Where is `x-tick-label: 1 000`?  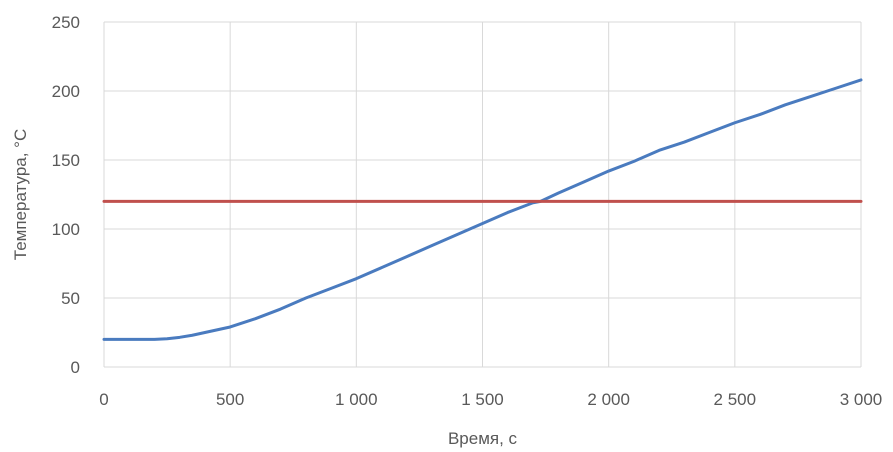 x-tick-label: 1 000 is located at coordinates (356, 399).